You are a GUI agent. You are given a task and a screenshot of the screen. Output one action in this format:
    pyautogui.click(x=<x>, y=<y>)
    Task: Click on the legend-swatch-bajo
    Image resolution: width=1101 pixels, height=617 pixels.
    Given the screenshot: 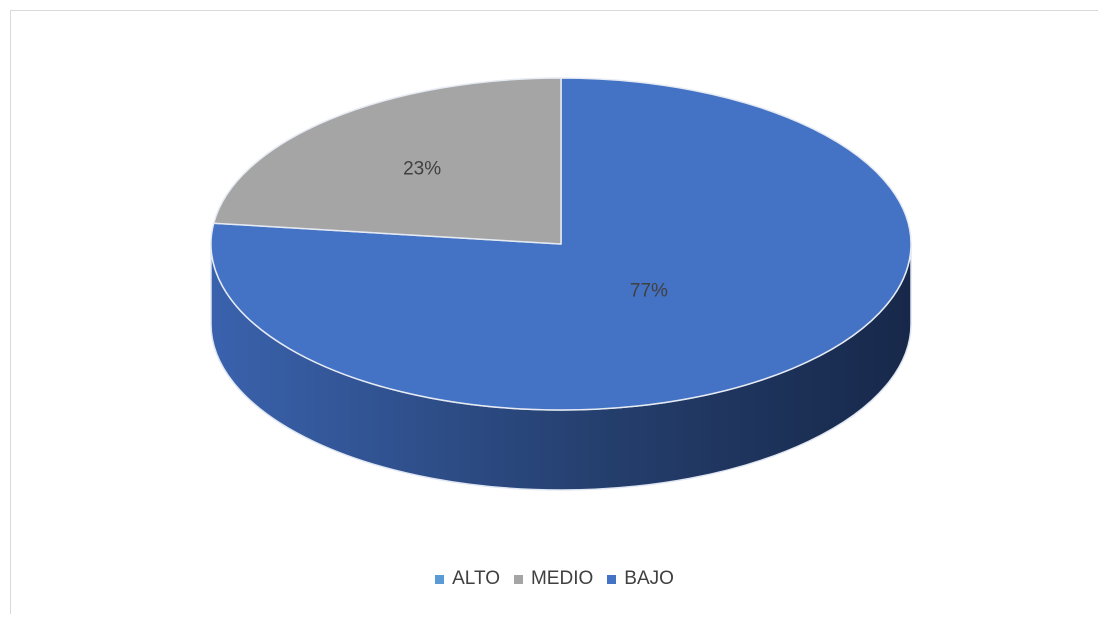 What is the action you would take?
    pyautogui.click(x=612, y=579)
    